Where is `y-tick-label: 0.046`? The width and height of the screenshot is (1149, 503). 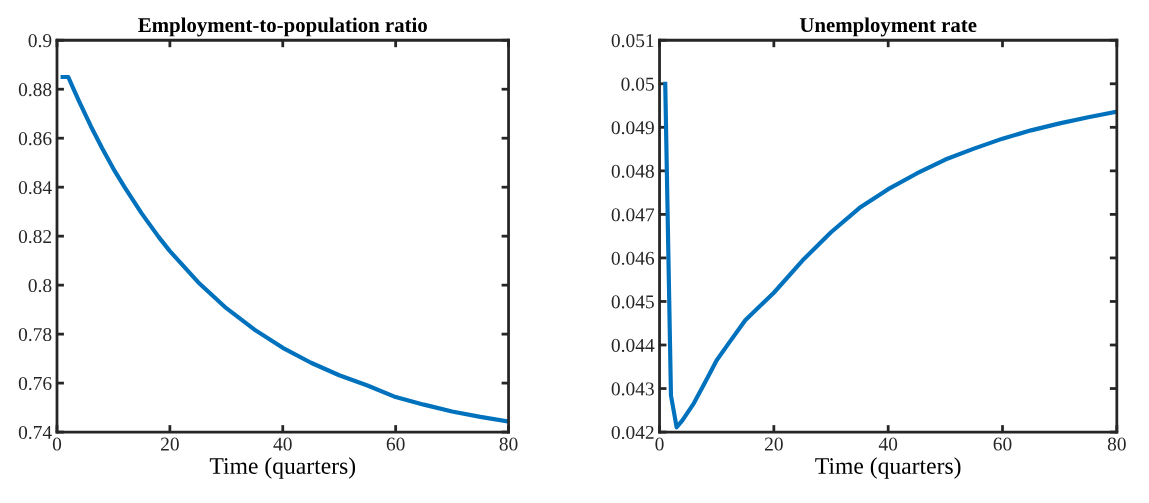 y-tick-label: 0.046 is located at coordinates (633, 258).